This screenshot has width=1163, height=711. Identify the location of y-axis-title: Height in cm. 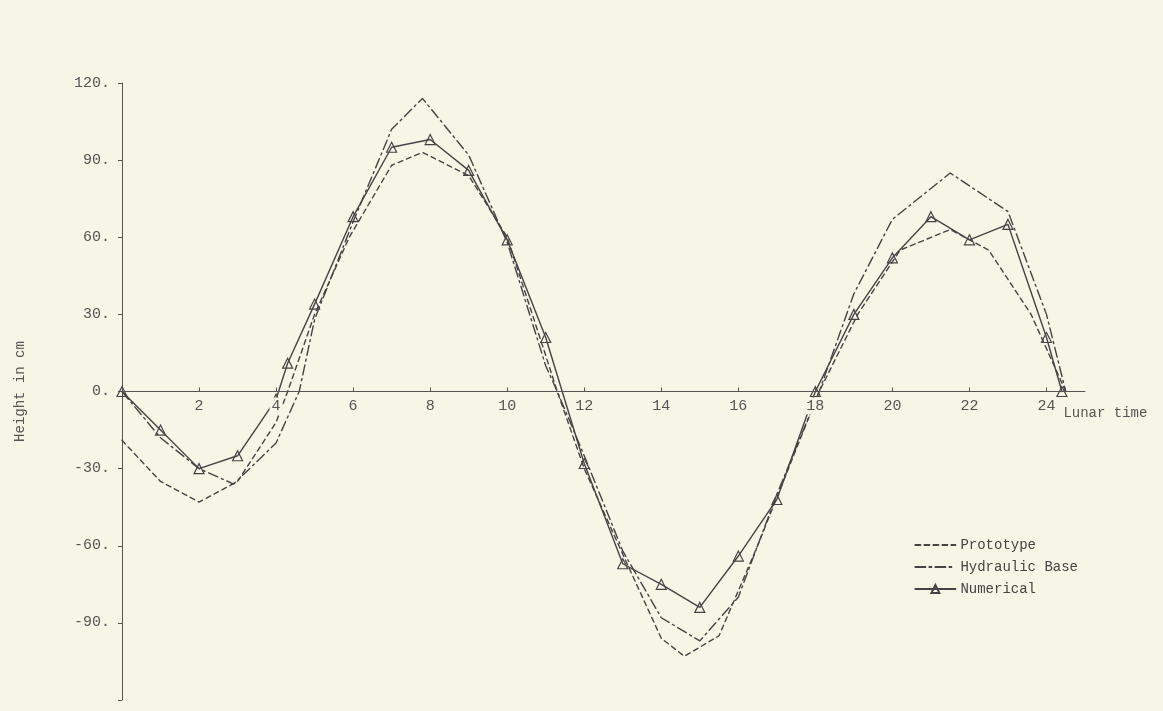
(20, 391).